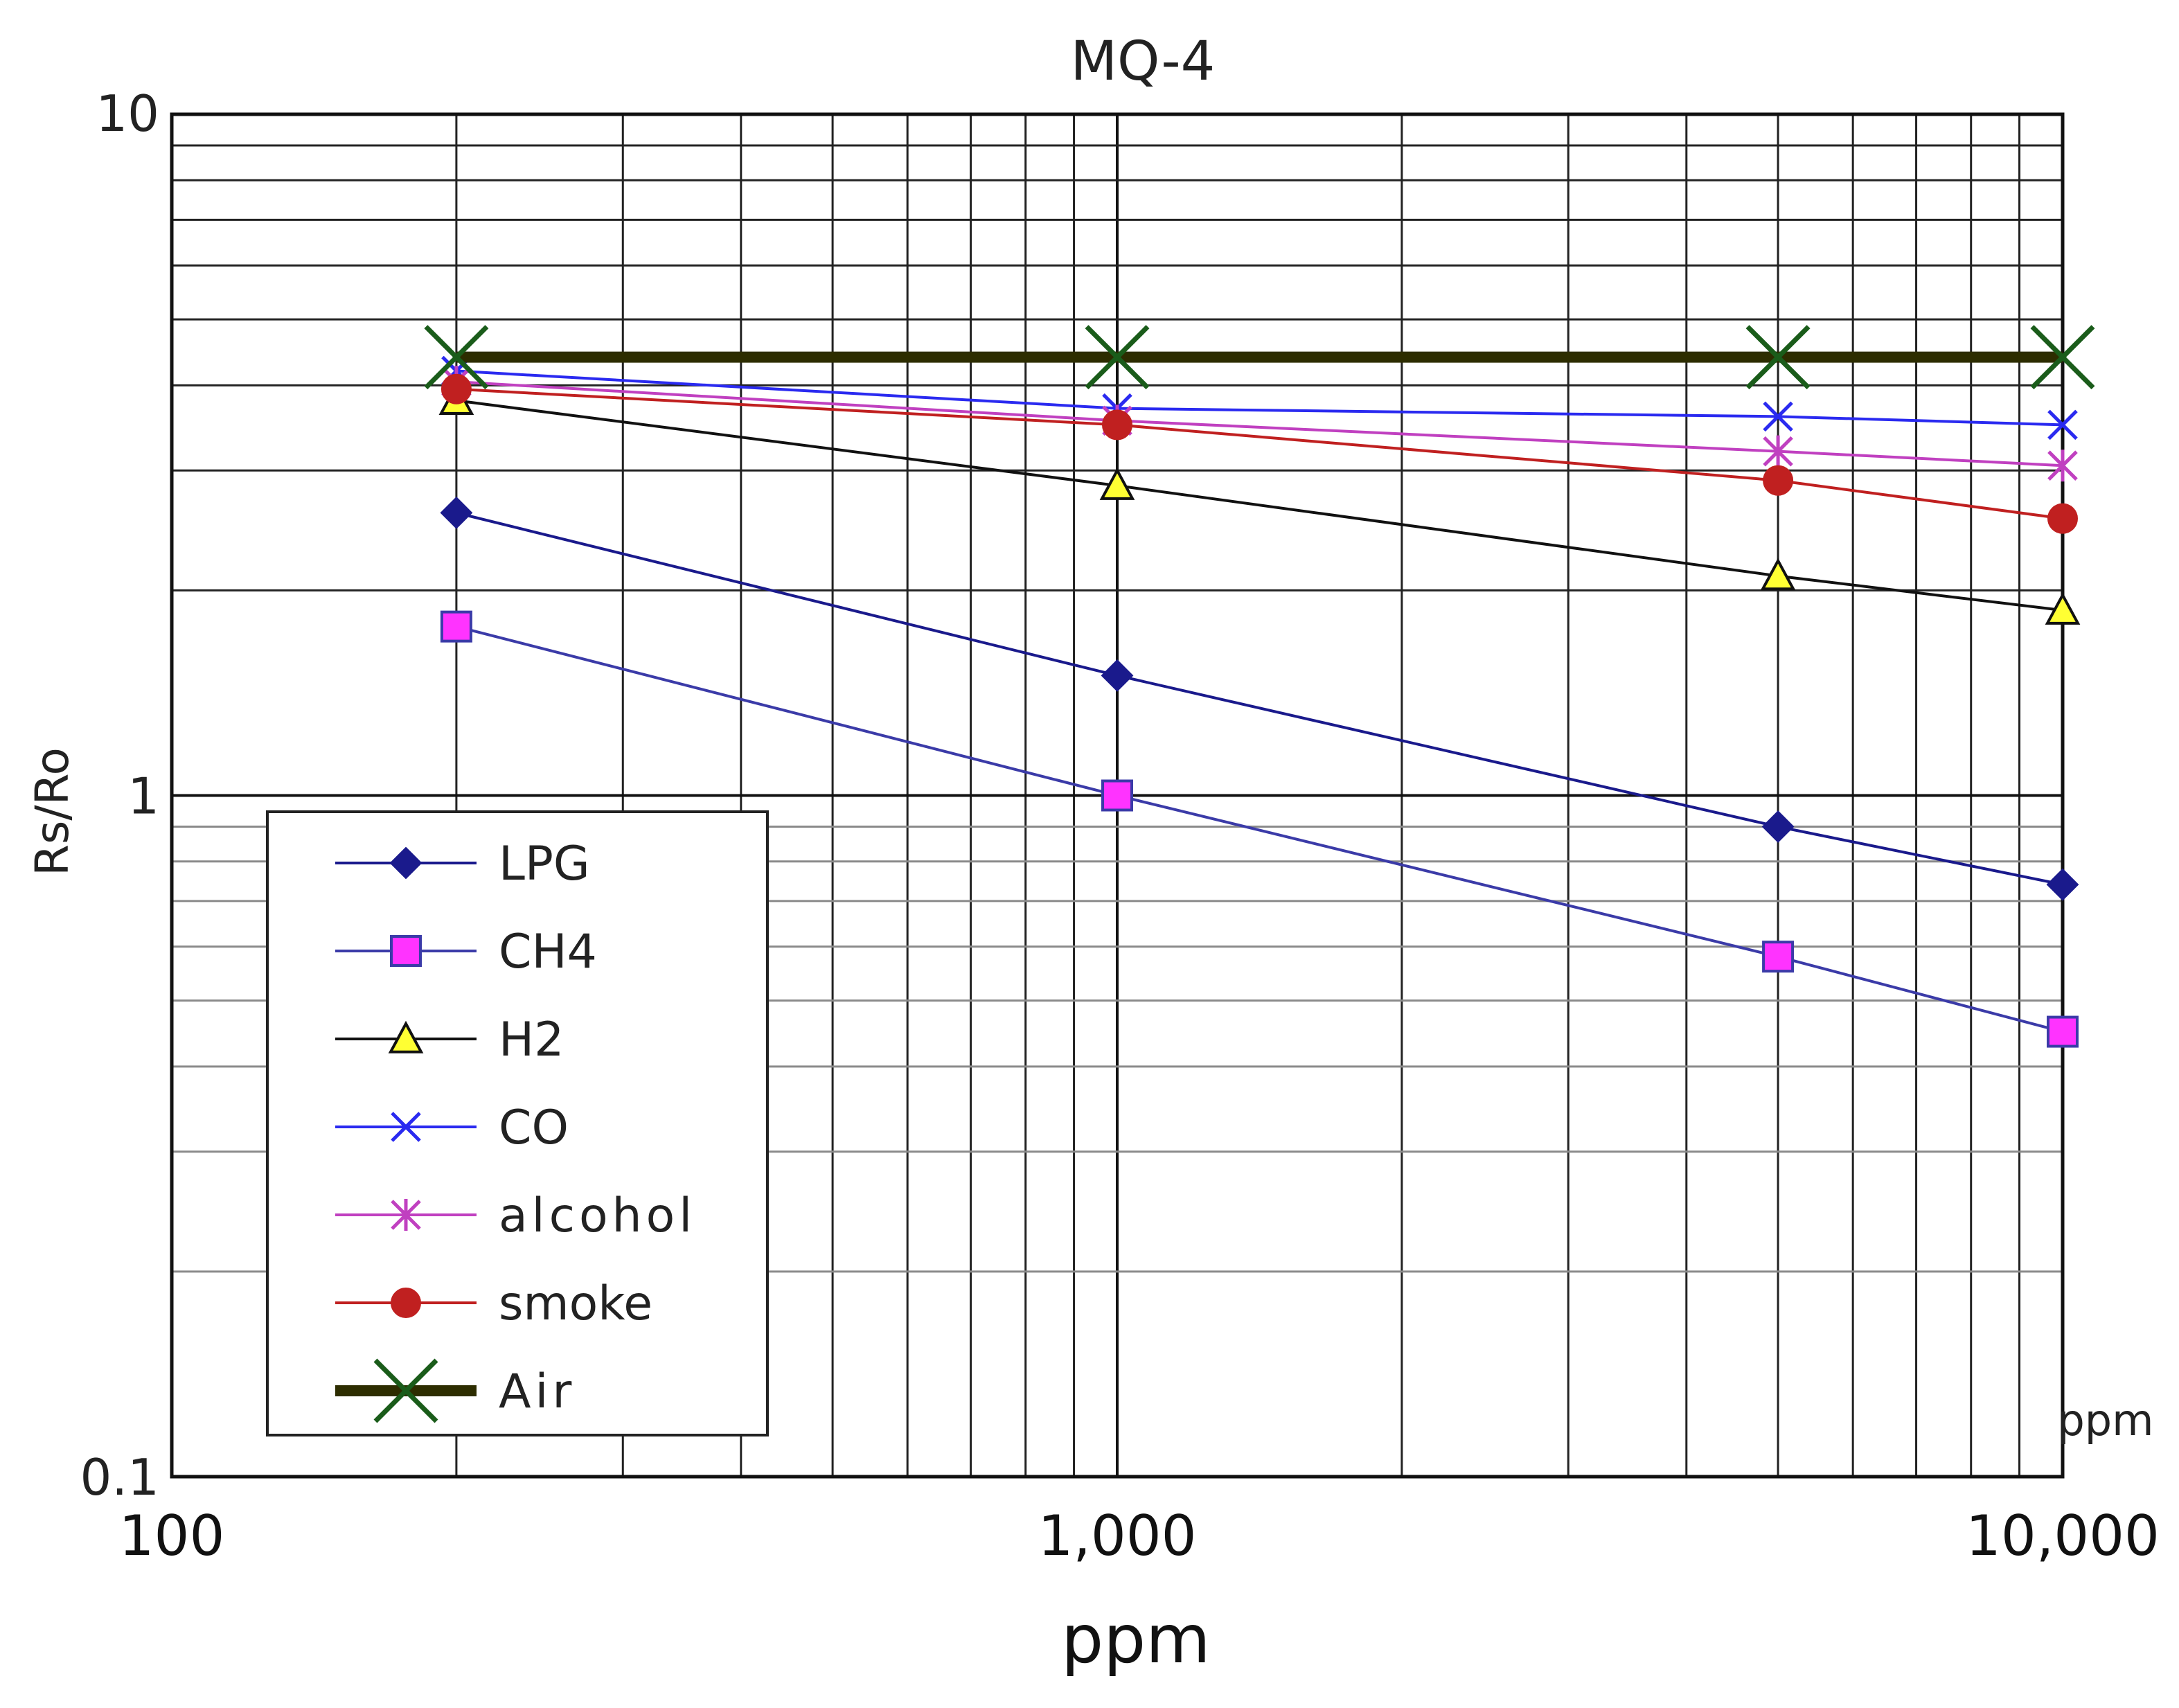 The image size is (2179, 1708). Describe the element at coordinates (1260, 357) in the screenshot. I see `series-air` at that location.